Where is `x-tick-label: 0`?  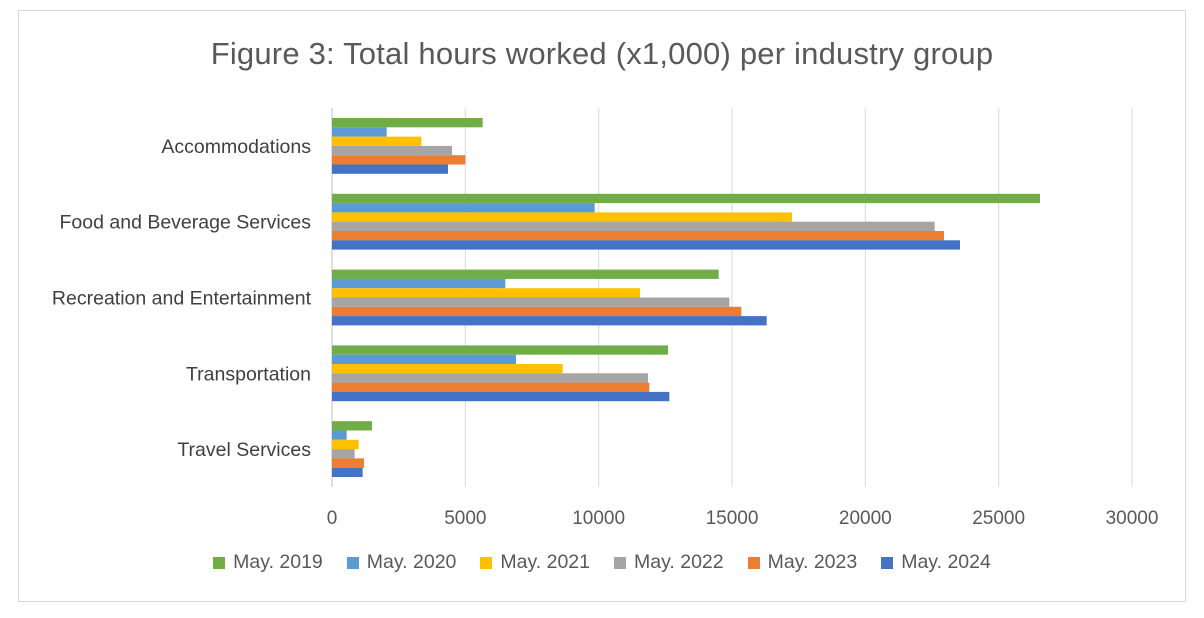
x-tick-label: 0 is located at coordinates (332, 518).